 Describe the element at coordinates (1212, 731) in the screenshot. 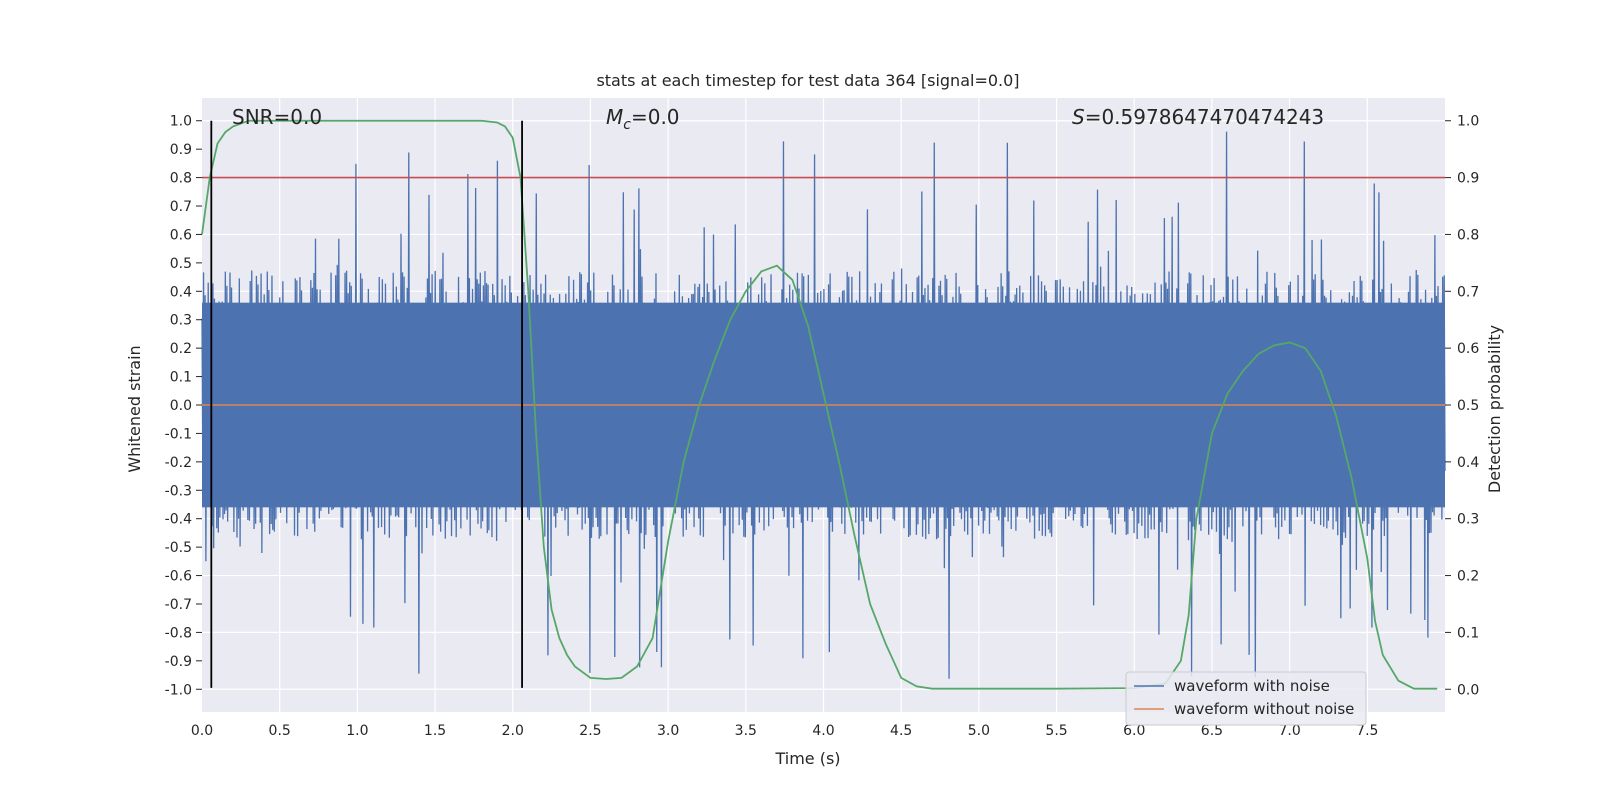

I see `x-tick-label: 6.5` at that location.